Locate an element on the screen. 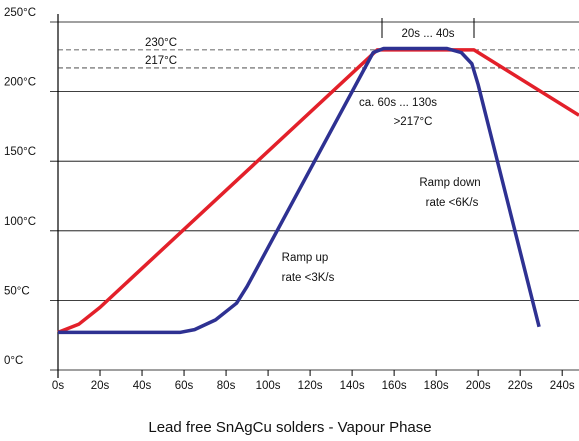 The image size is (579, 441). annotation: ca. 60s ... 130s is located at coordinates (398, 103).